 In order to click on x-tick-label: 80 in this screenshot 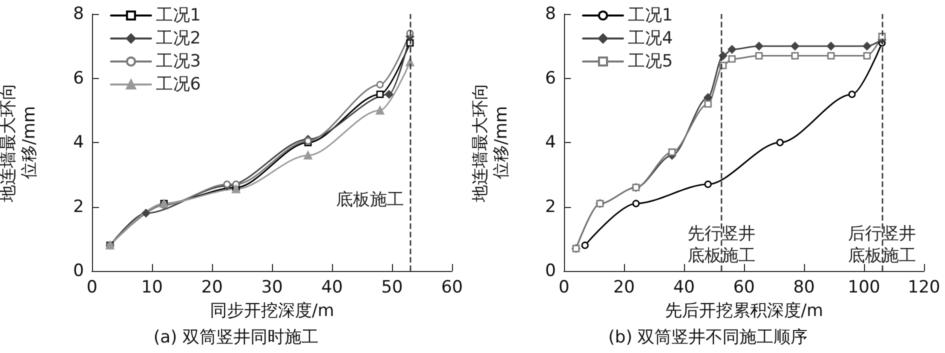, I will do `click(804, 288)`.